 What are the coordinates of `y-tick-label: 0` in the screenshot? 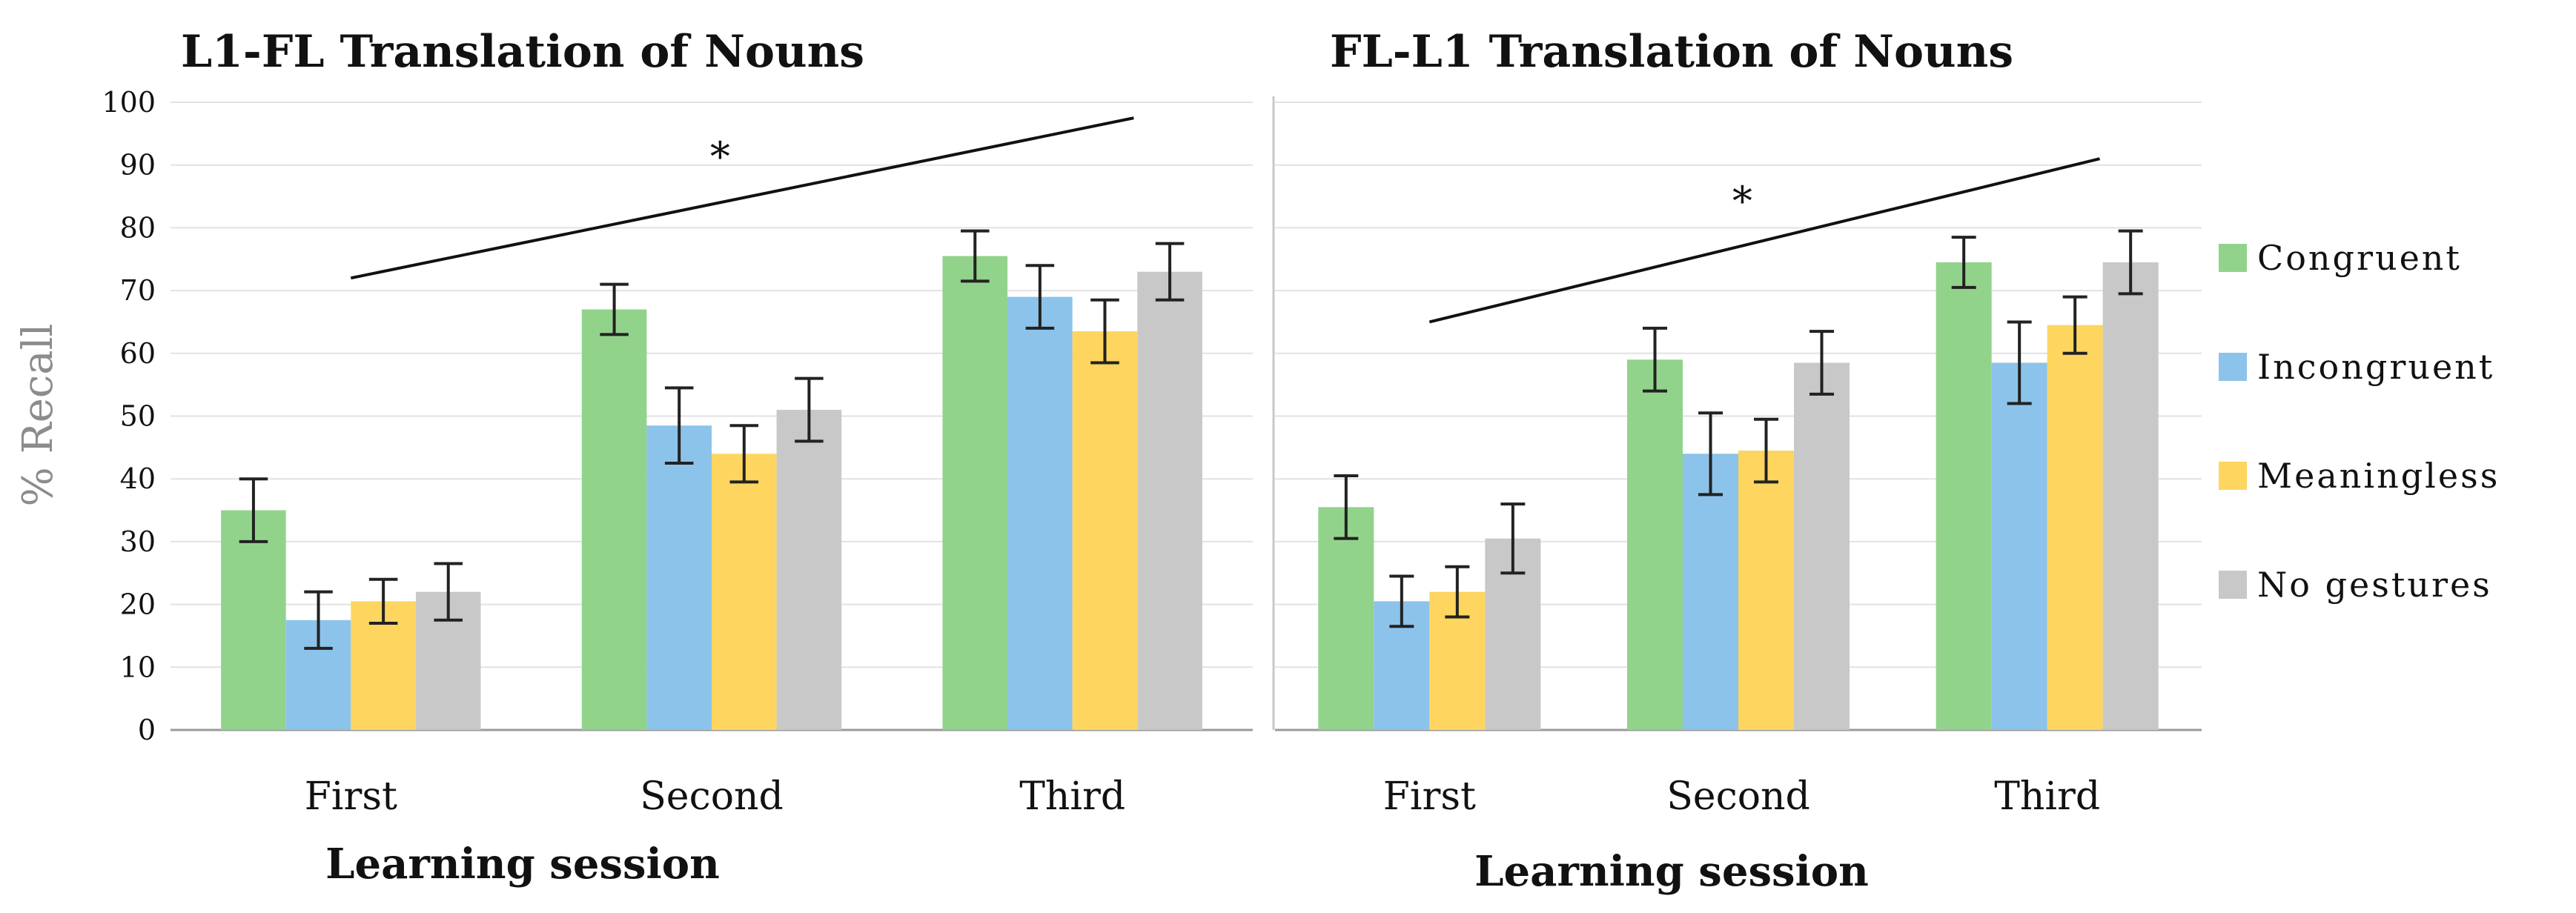 It's located at (147, 730).